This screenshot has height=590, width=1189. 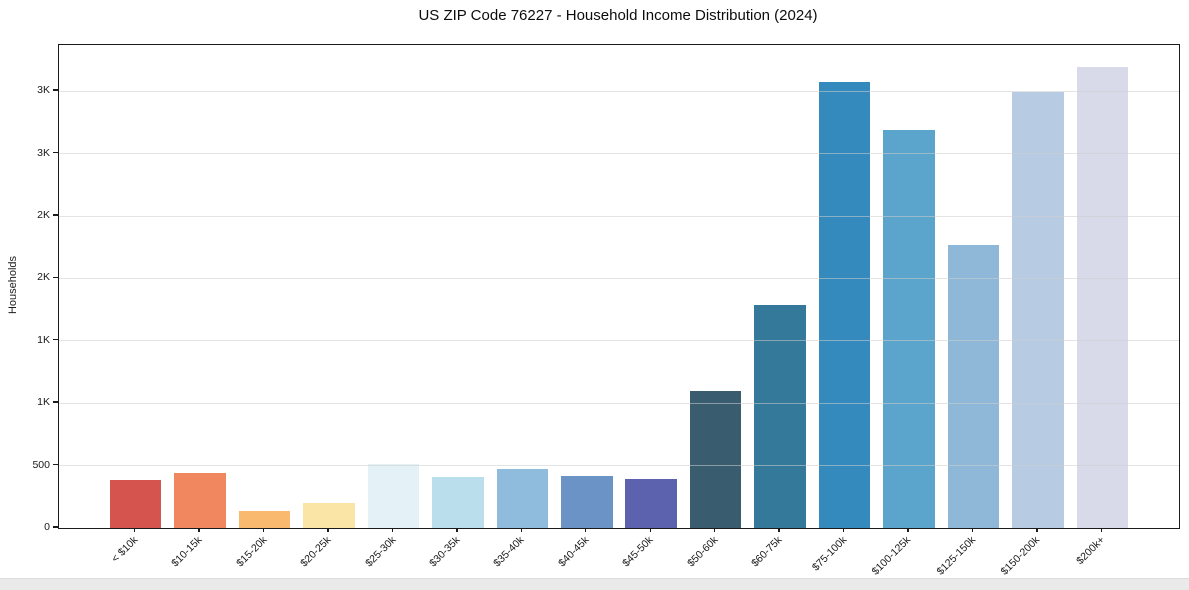 I want to click on bar-75-100k, so click(x=844, y=304).